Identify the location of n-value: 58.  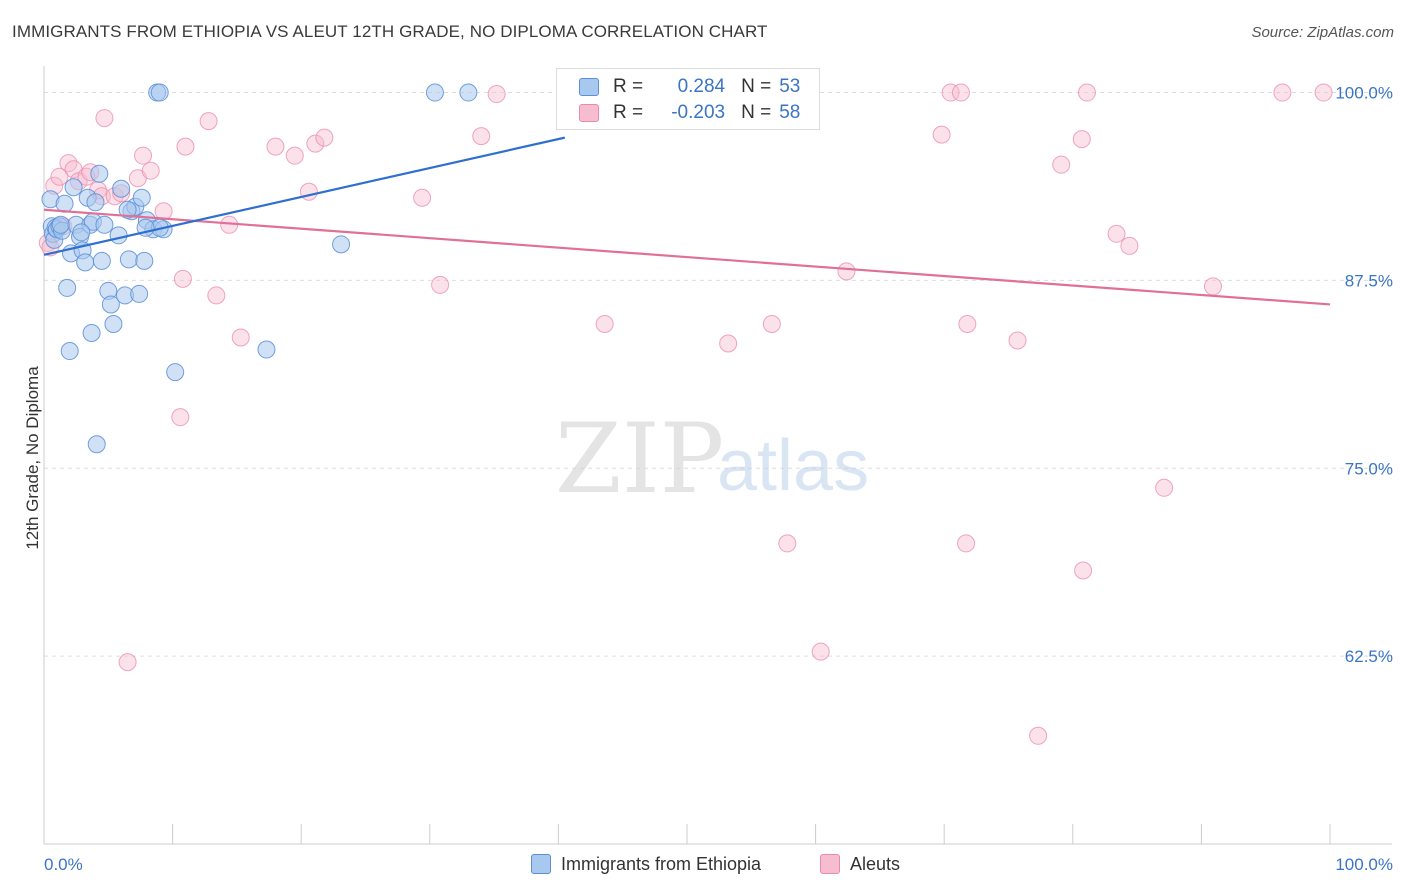
(790, 112).